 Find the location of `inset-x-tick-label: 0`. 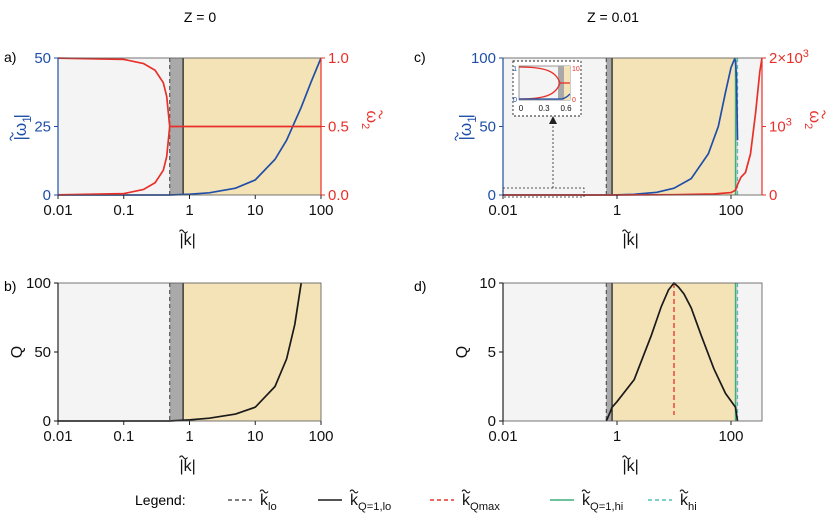

inset-x-tick-label: 0 is located at coordinates (521, 108).